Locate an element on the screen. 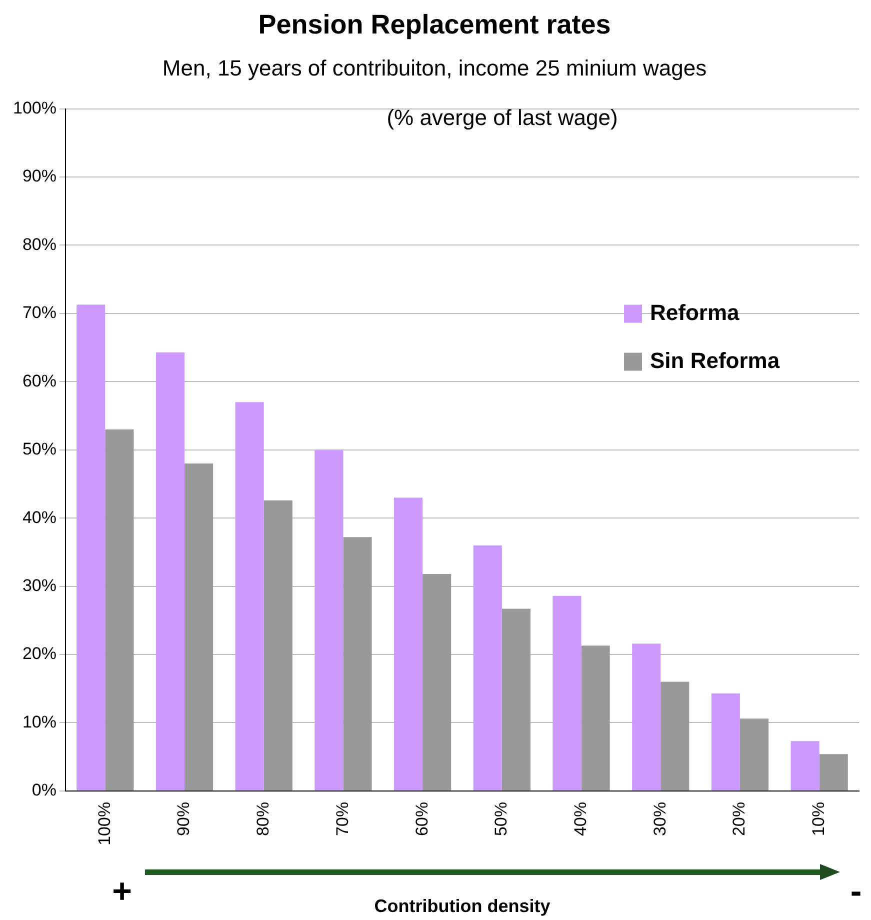  y-tick-label: 50% is located at coordinates (39, 449).